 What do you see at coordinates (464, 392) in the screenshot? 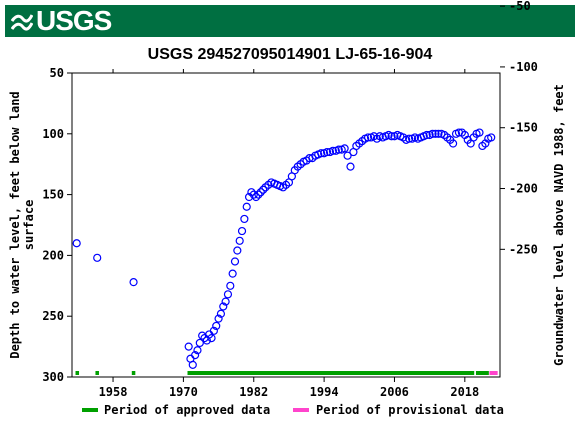
I see `x-tick-label: 2018` at bounding box center [464, 392].